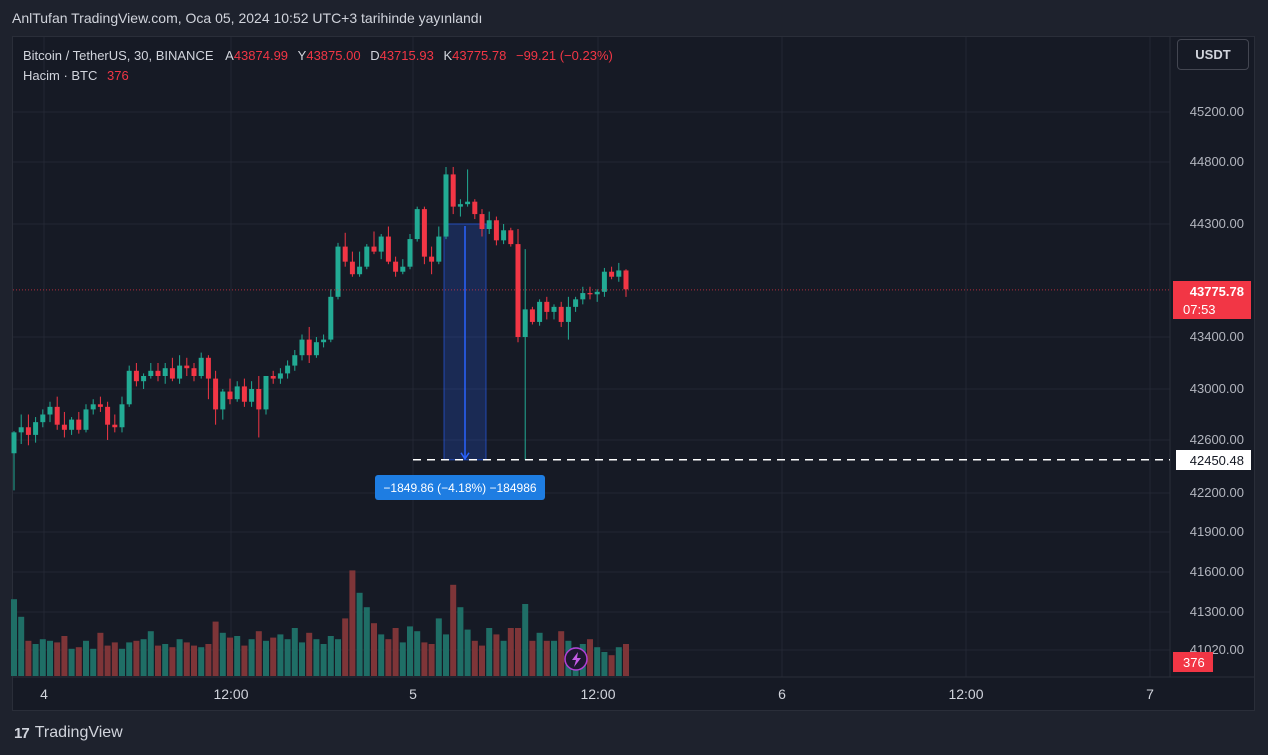  Describe the element at coordinates (118, 75) in the screenshot. I see `volume-value: 376` at that location.